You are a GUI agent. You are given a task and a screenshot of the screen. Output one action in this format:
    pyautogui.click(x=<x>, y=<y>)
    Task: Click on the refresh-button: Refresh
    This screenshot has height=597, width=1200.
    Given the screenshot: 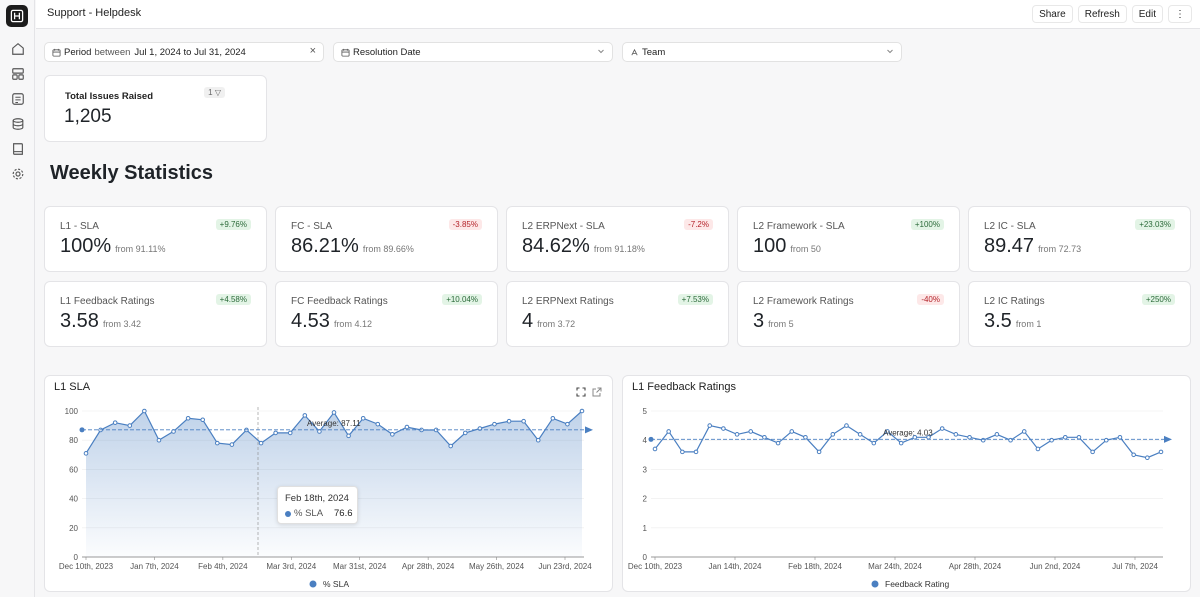 What is the action you would take?
    pyautogui.click(x=1102, y=14)
    